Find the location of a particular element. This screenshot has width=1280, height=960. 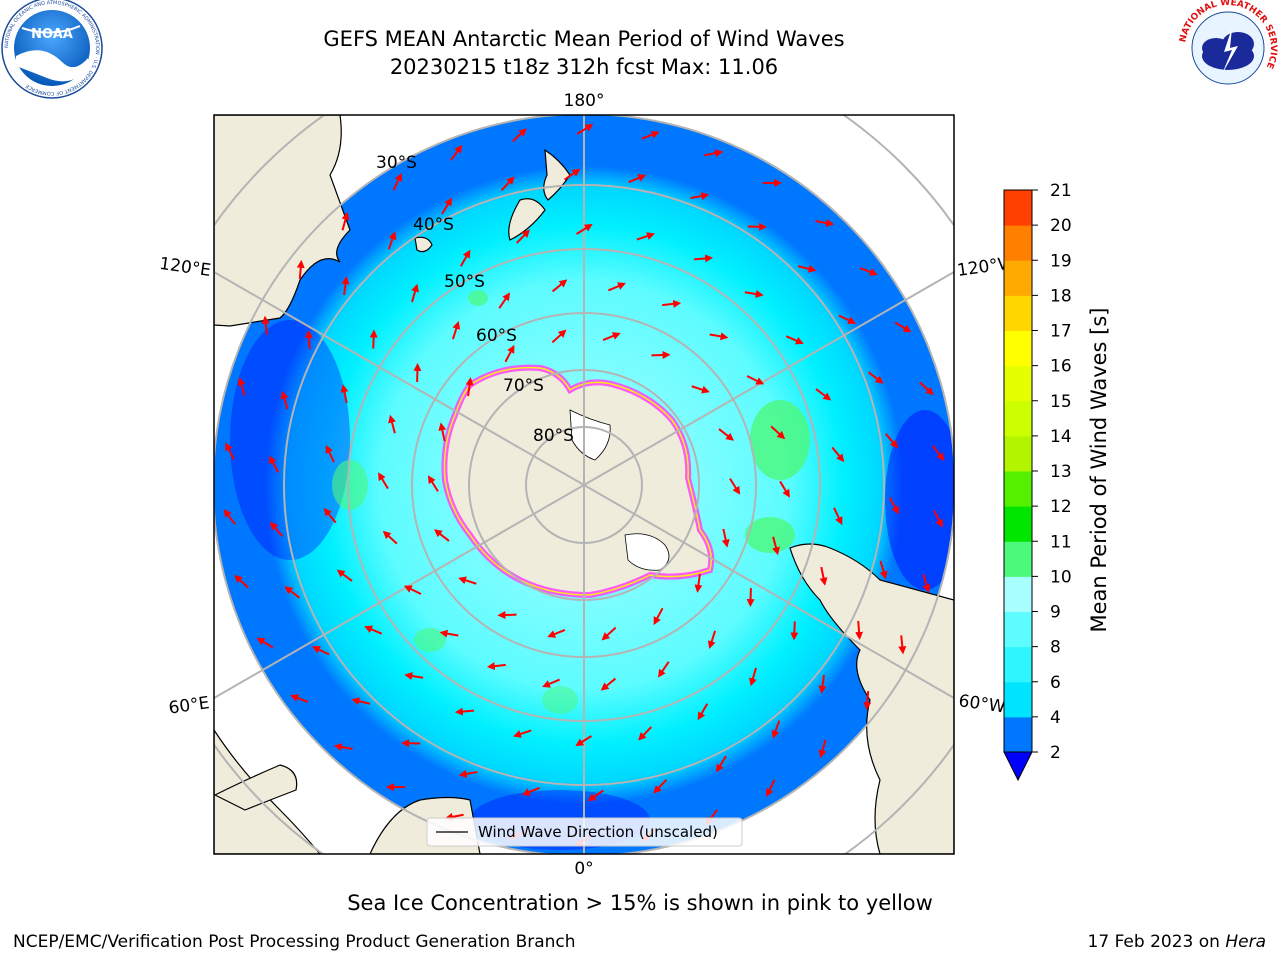

lat-label-80s: 80°S is located at coordinates (553, 436).